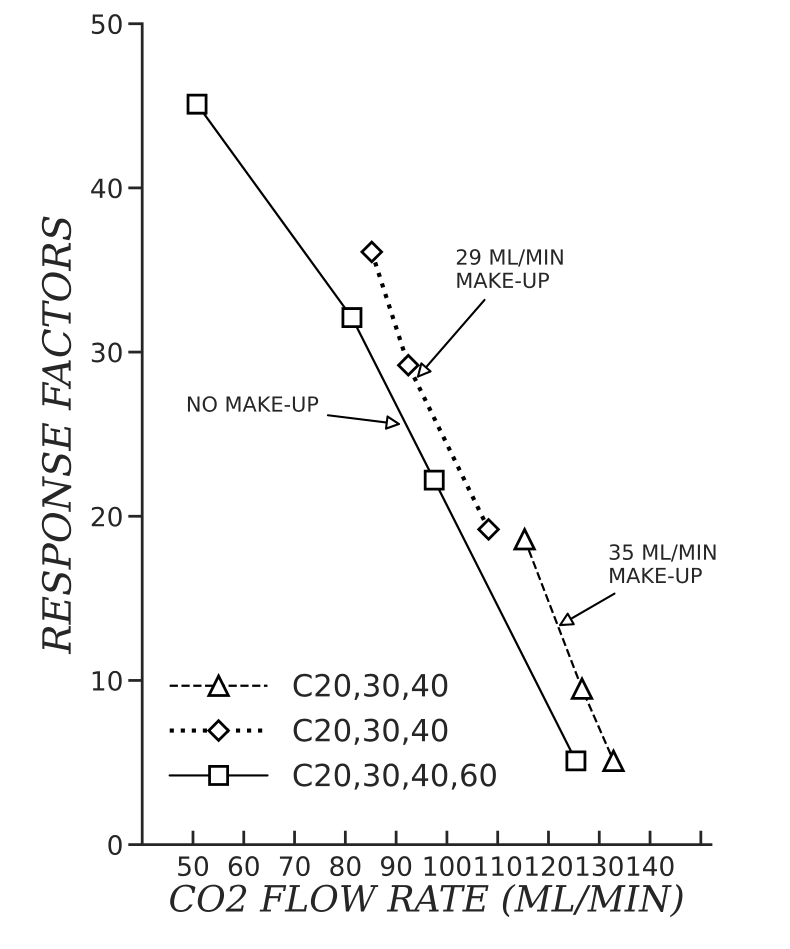 This screenshot has height=949, width=790. I want to click on x-tick-label: 90, so click(396, 866).